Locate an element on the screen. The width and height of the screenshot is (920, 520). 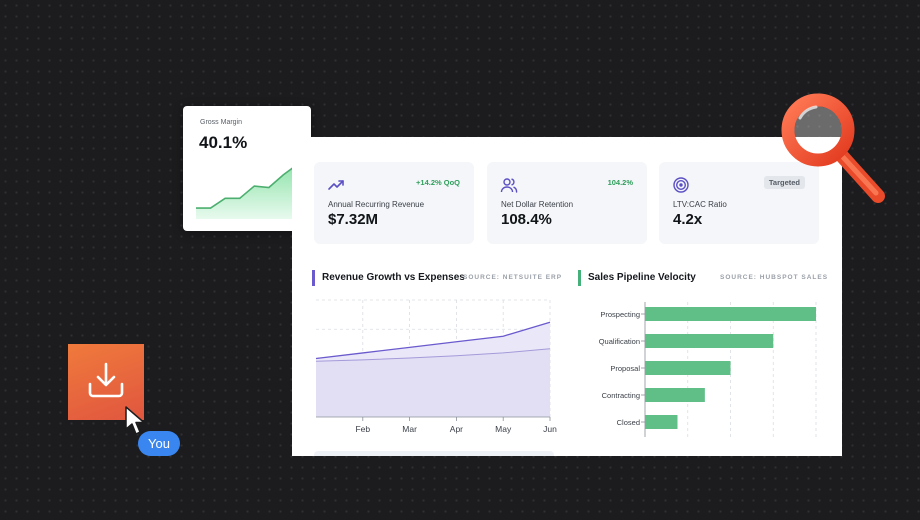
x-tick-label: Apr is located at coordinates (456, 429).